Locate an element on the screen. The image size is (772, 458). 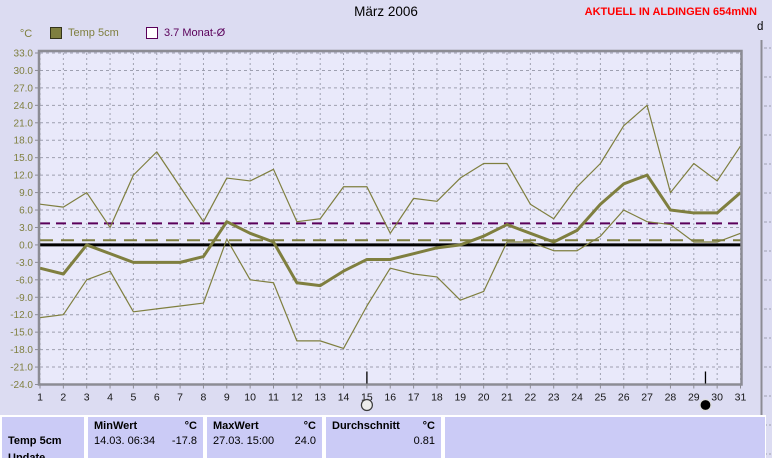
svg-text: 24 is located at coordinates (577, 398).